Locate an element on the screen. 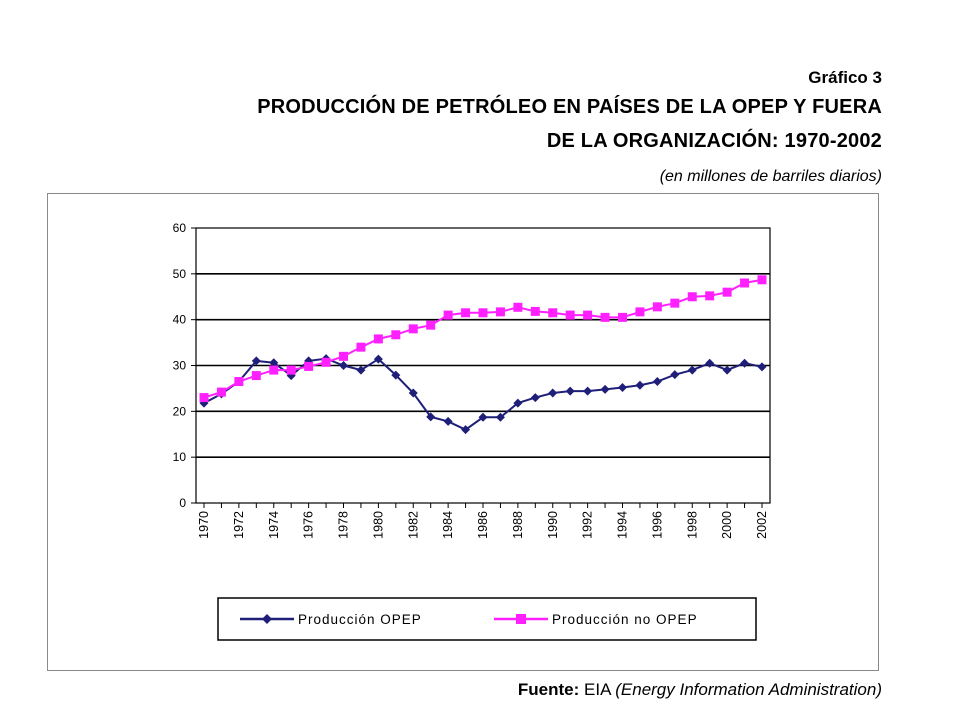 The height and width of the screenshot is (720, 960). legend-box is located at coordinates (487, 619).